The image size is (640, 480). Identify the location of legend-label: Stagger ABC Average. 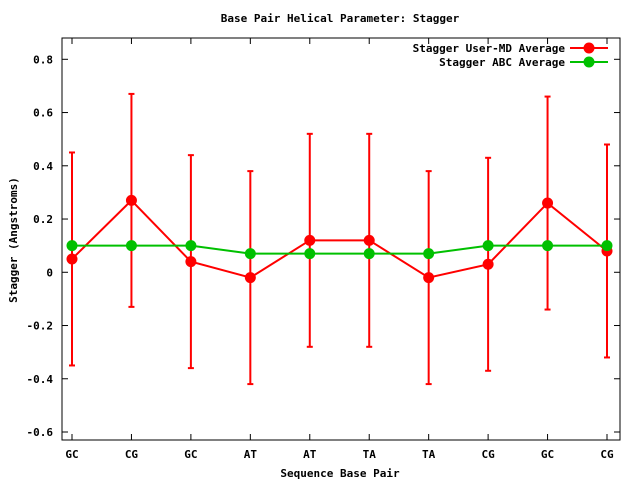
(502, 62).